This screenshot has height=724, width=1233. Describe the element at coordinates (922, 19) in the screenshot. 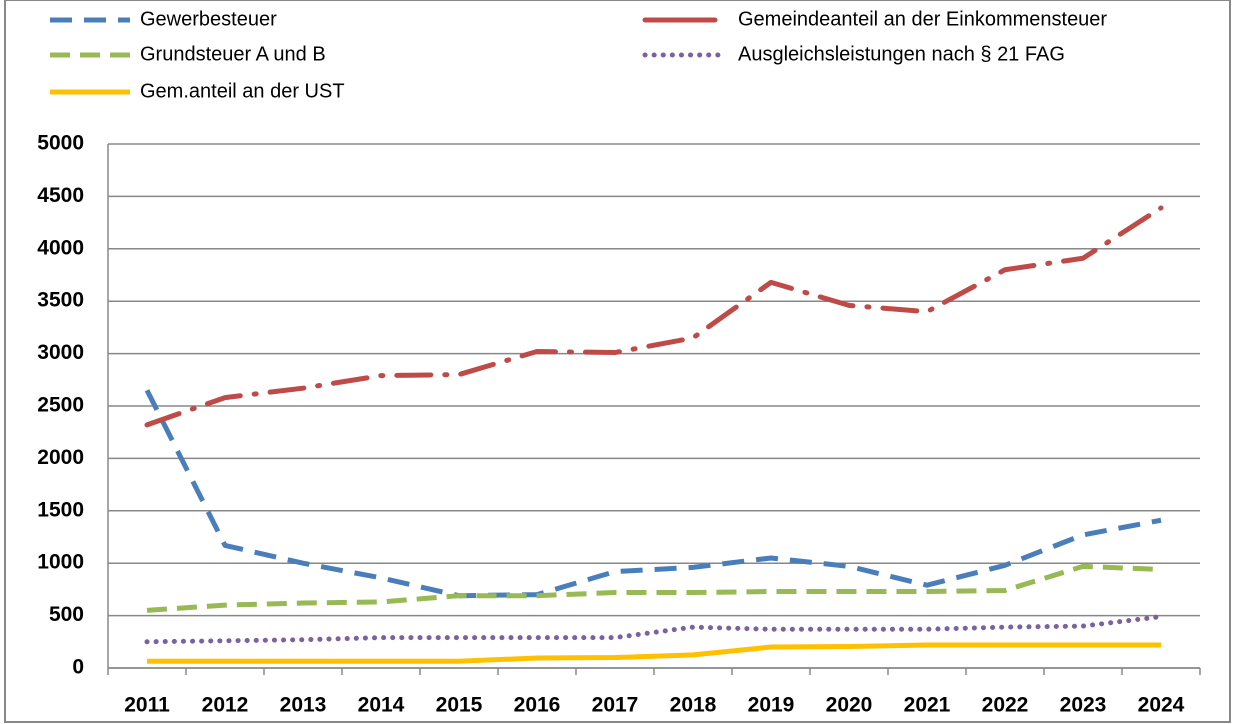

I see `legend-label: Gemeindeanteil an der Einkommensteuer` at that location.